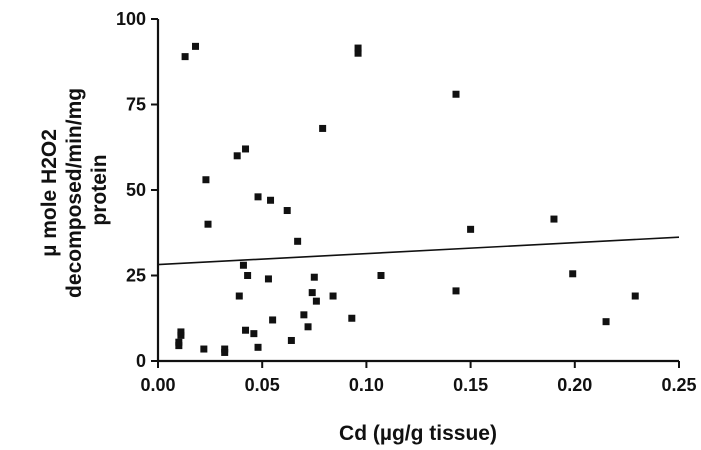 The image size is (701, 450). I want to click on y-axis-title-line-1: µ mole H2O2, so click(49, 193).